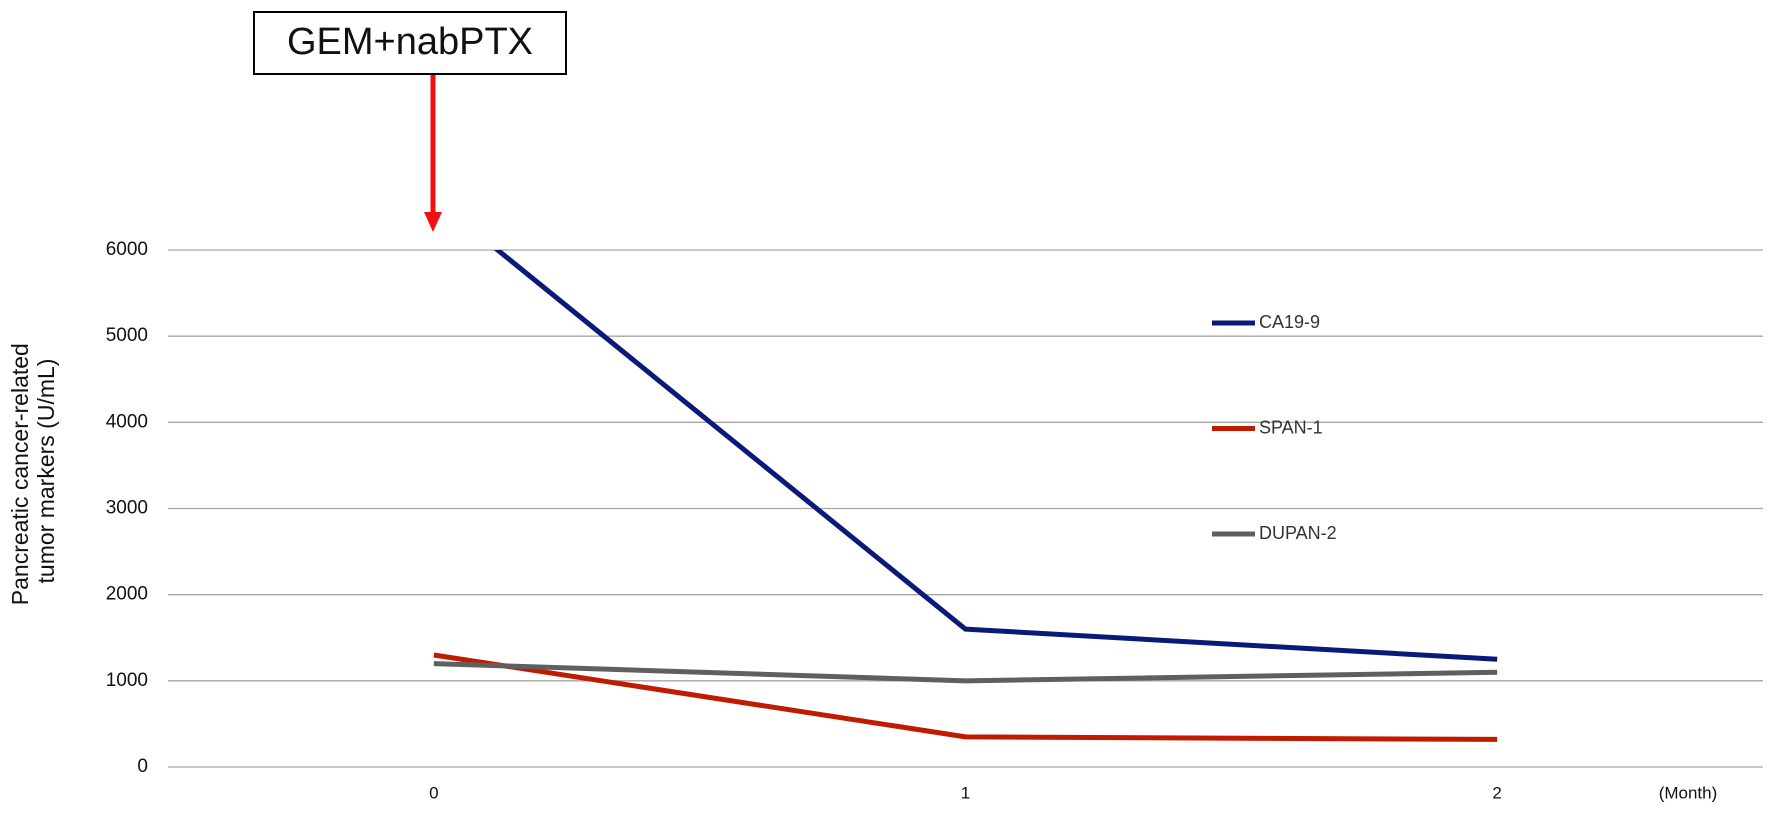  I want to click on y-tick-label: 4000, so click(127, 421).